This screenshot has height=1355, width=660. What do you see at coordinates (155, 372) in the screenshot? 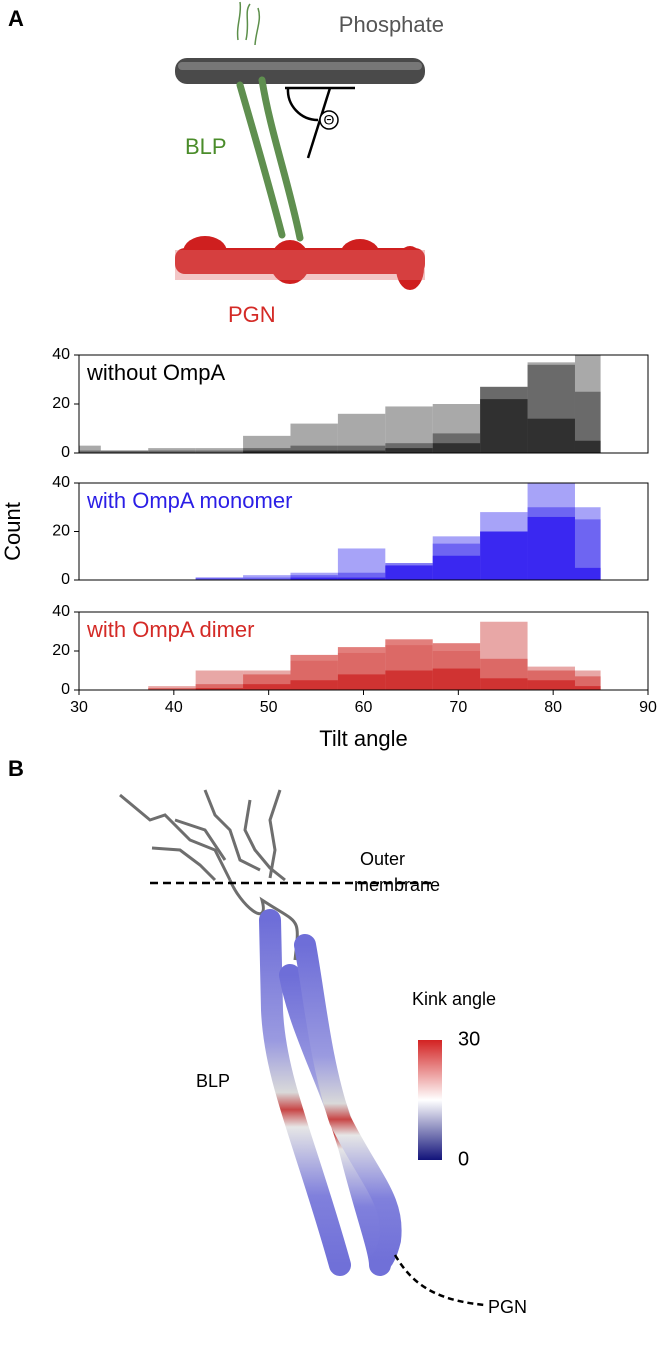
I see `panel-title: without OmpA` at bounding box center [155, 372].